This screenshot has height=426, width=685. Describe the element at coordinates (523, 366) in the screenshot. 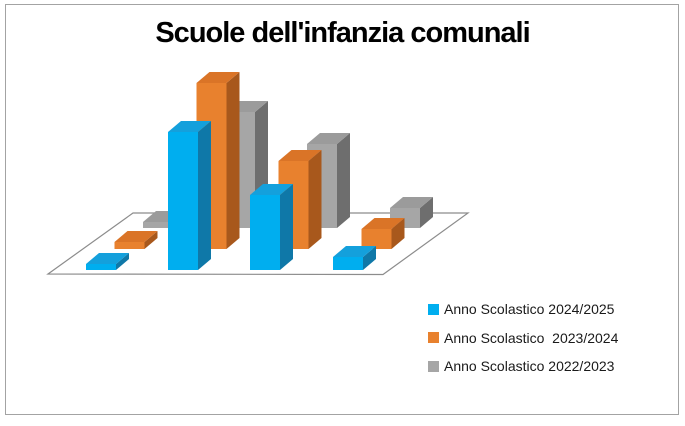

I see `legend-item-2022-2023: Anno Scolastico 2022/2023` at that location.